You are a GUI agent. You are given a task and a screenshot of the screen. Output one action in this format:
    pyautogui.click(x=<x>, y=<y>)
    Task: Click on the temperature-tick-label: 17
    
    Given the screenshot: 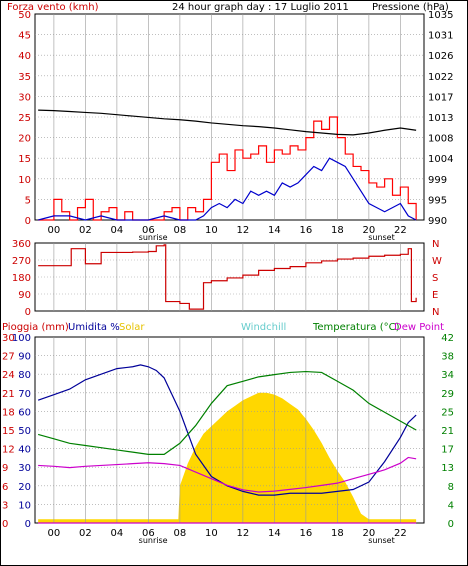 What is the action you would take?
    pyautogui.click(x=447, y=450)
    